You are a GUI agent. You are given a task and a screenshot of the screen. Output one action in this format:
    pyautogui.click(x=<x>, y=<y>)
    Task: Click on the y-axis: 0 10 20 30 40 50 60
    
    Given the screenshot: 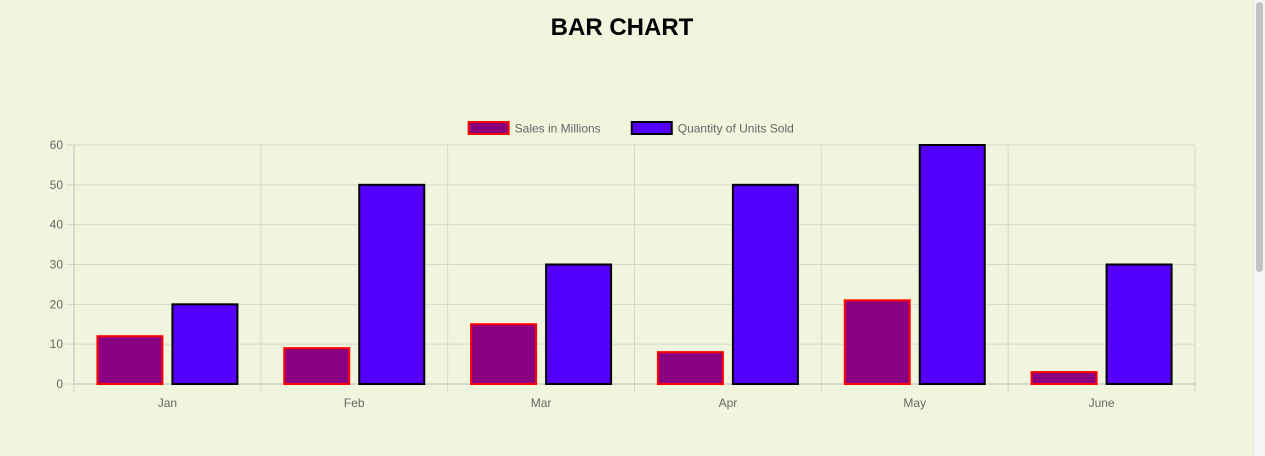 What is the action you would take?
    pyautogui.click(x=62, y=264)
    